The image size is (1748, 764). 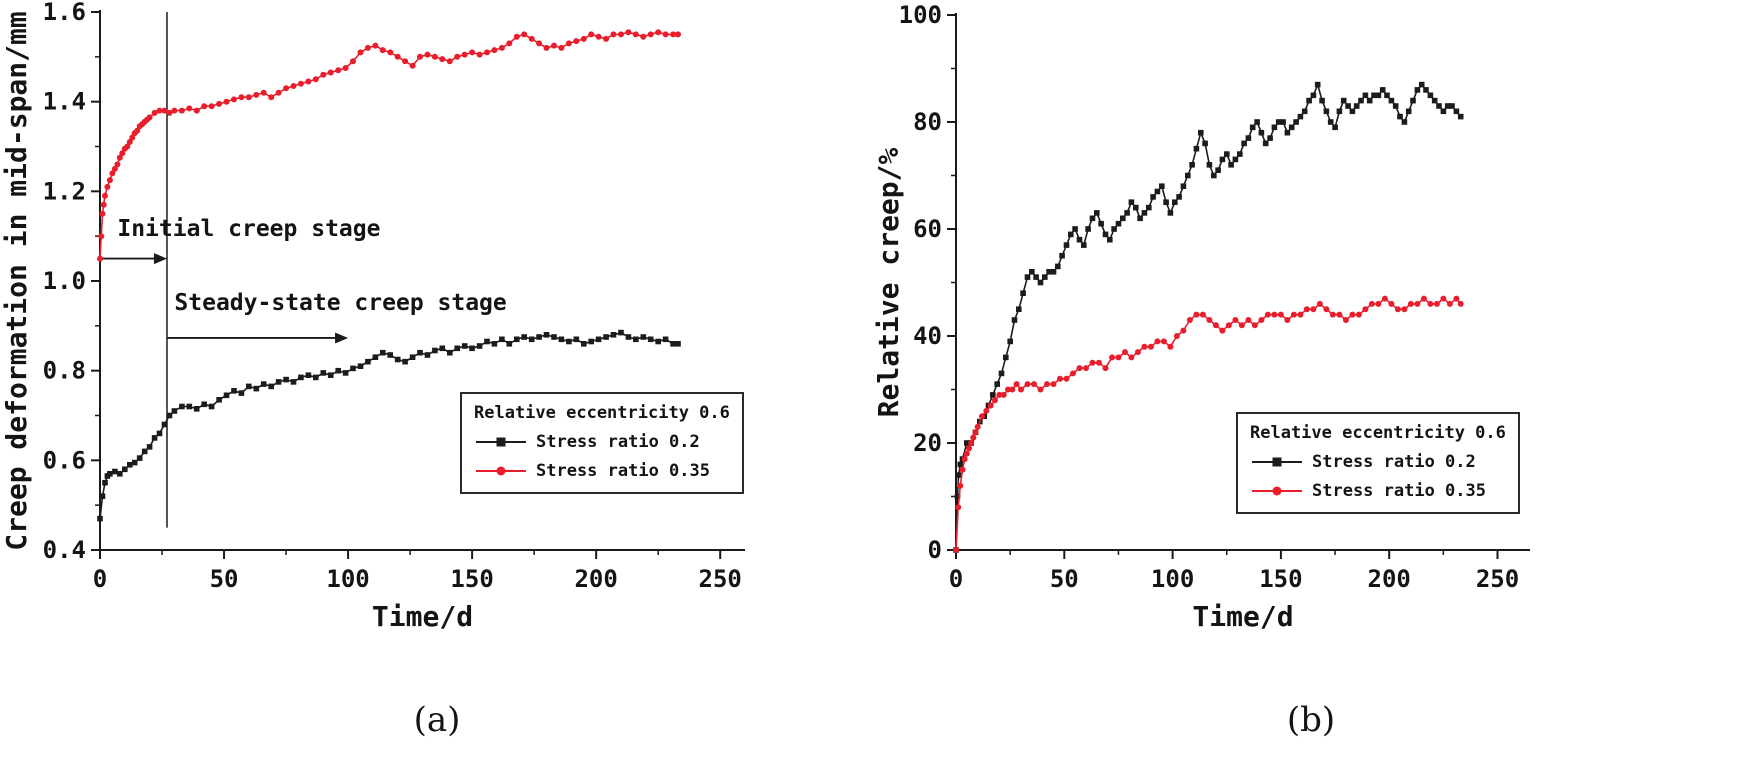 I want to click on annotation-text: Initial creep stage, so click(x=248, y=229).